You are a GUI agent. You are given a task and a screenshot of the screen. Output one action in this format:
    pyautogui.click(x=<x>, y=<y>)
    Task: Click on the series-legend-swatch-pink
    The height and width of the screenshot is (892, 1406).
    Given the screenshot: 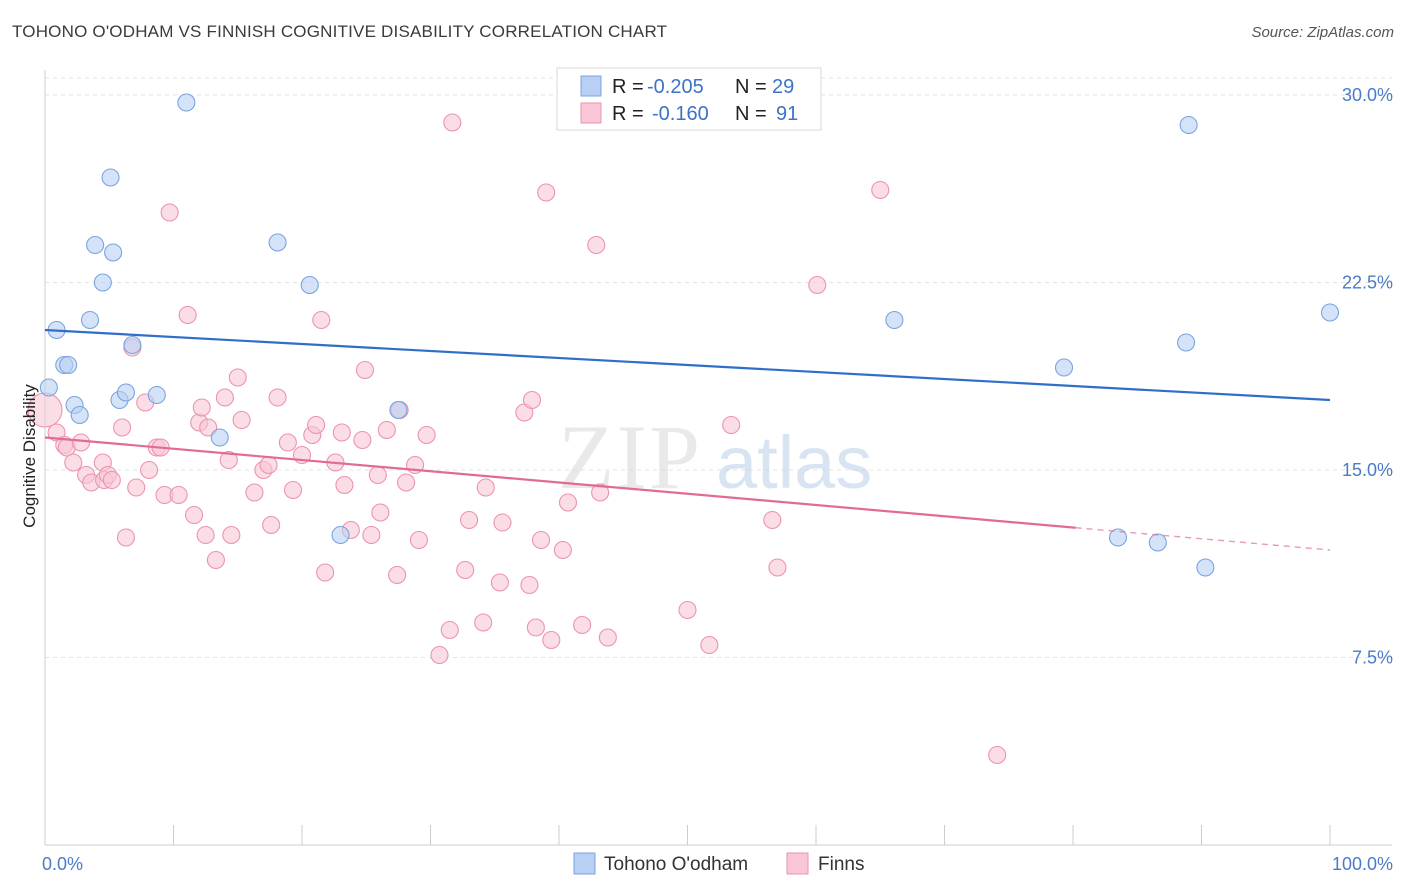 What is the action you would take?
    pyautogui.click(x=797, y=863)
    